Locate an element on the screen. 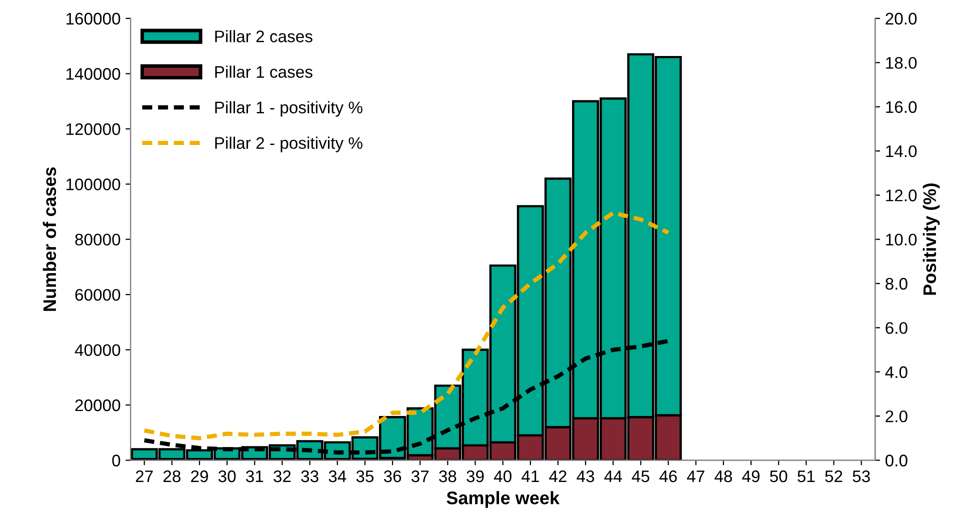  y2-tick-label: 8.0 is located at coordinates (897, 284).